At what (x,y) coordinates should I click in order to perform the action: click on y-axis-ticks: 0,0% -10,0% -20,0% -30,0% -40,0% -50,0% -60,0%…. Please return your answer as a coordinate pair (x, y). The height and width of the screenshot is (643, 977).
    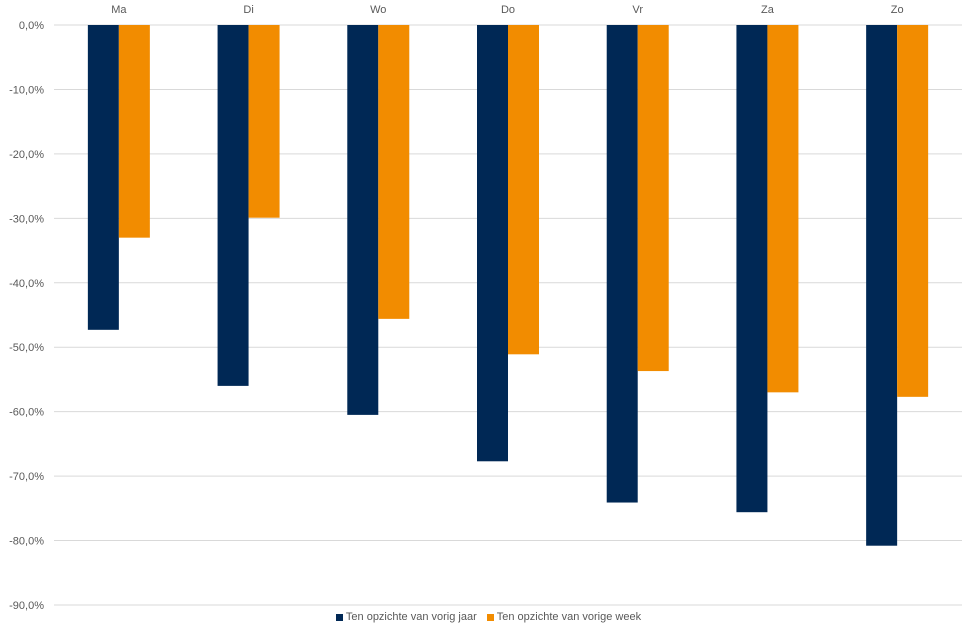
    Looking at the image, I should click on (26, 316).